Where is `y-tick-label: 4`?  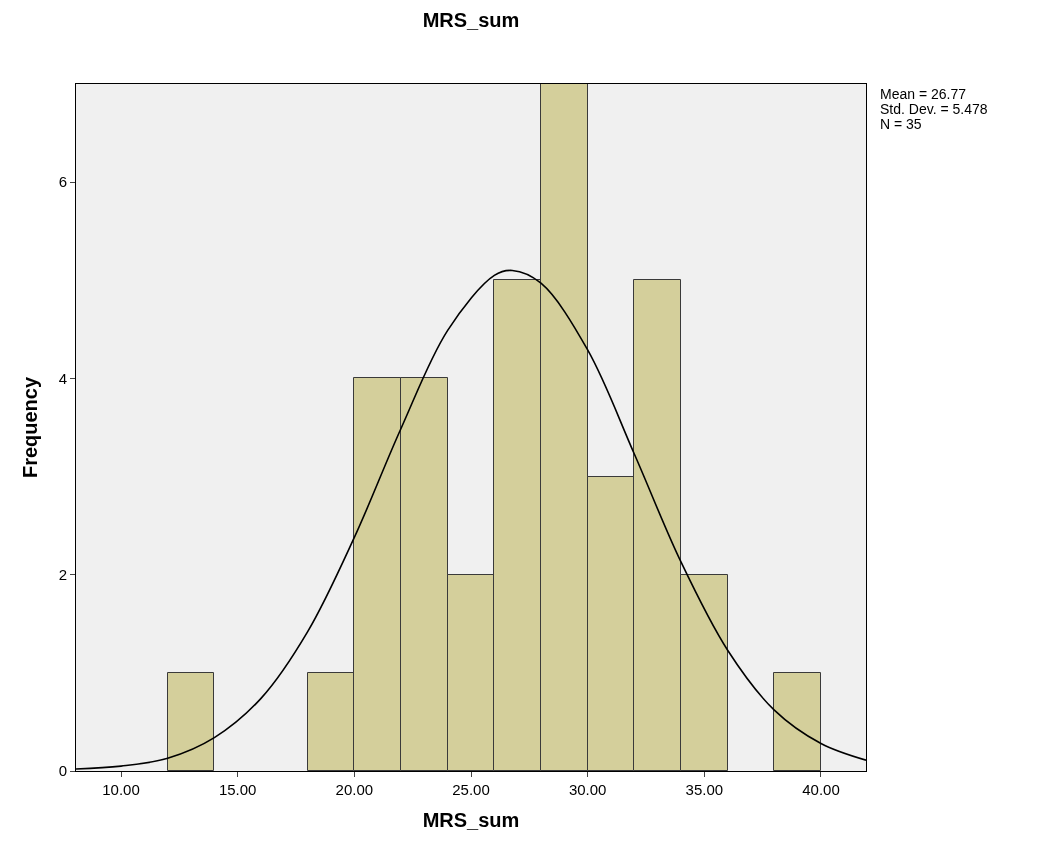
y-tick-label: 4 is located at coordinates (62, 378).